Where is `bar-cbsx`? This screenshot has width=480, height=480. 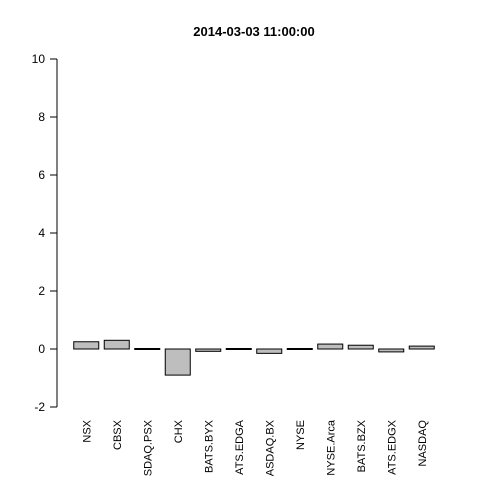
bar-cbsx is located at coordinates (116, 344).